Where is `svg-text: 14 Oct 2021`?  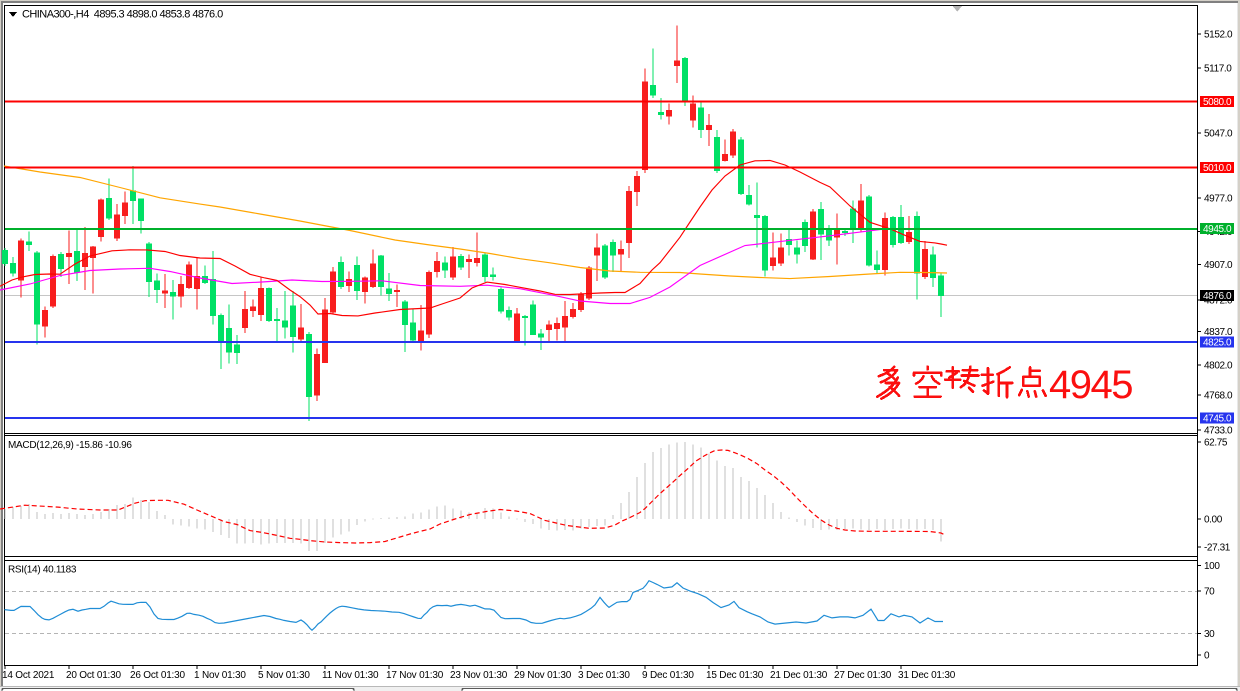 svg-text: 14 Oct 2021 is located at coordinates (28, 675).